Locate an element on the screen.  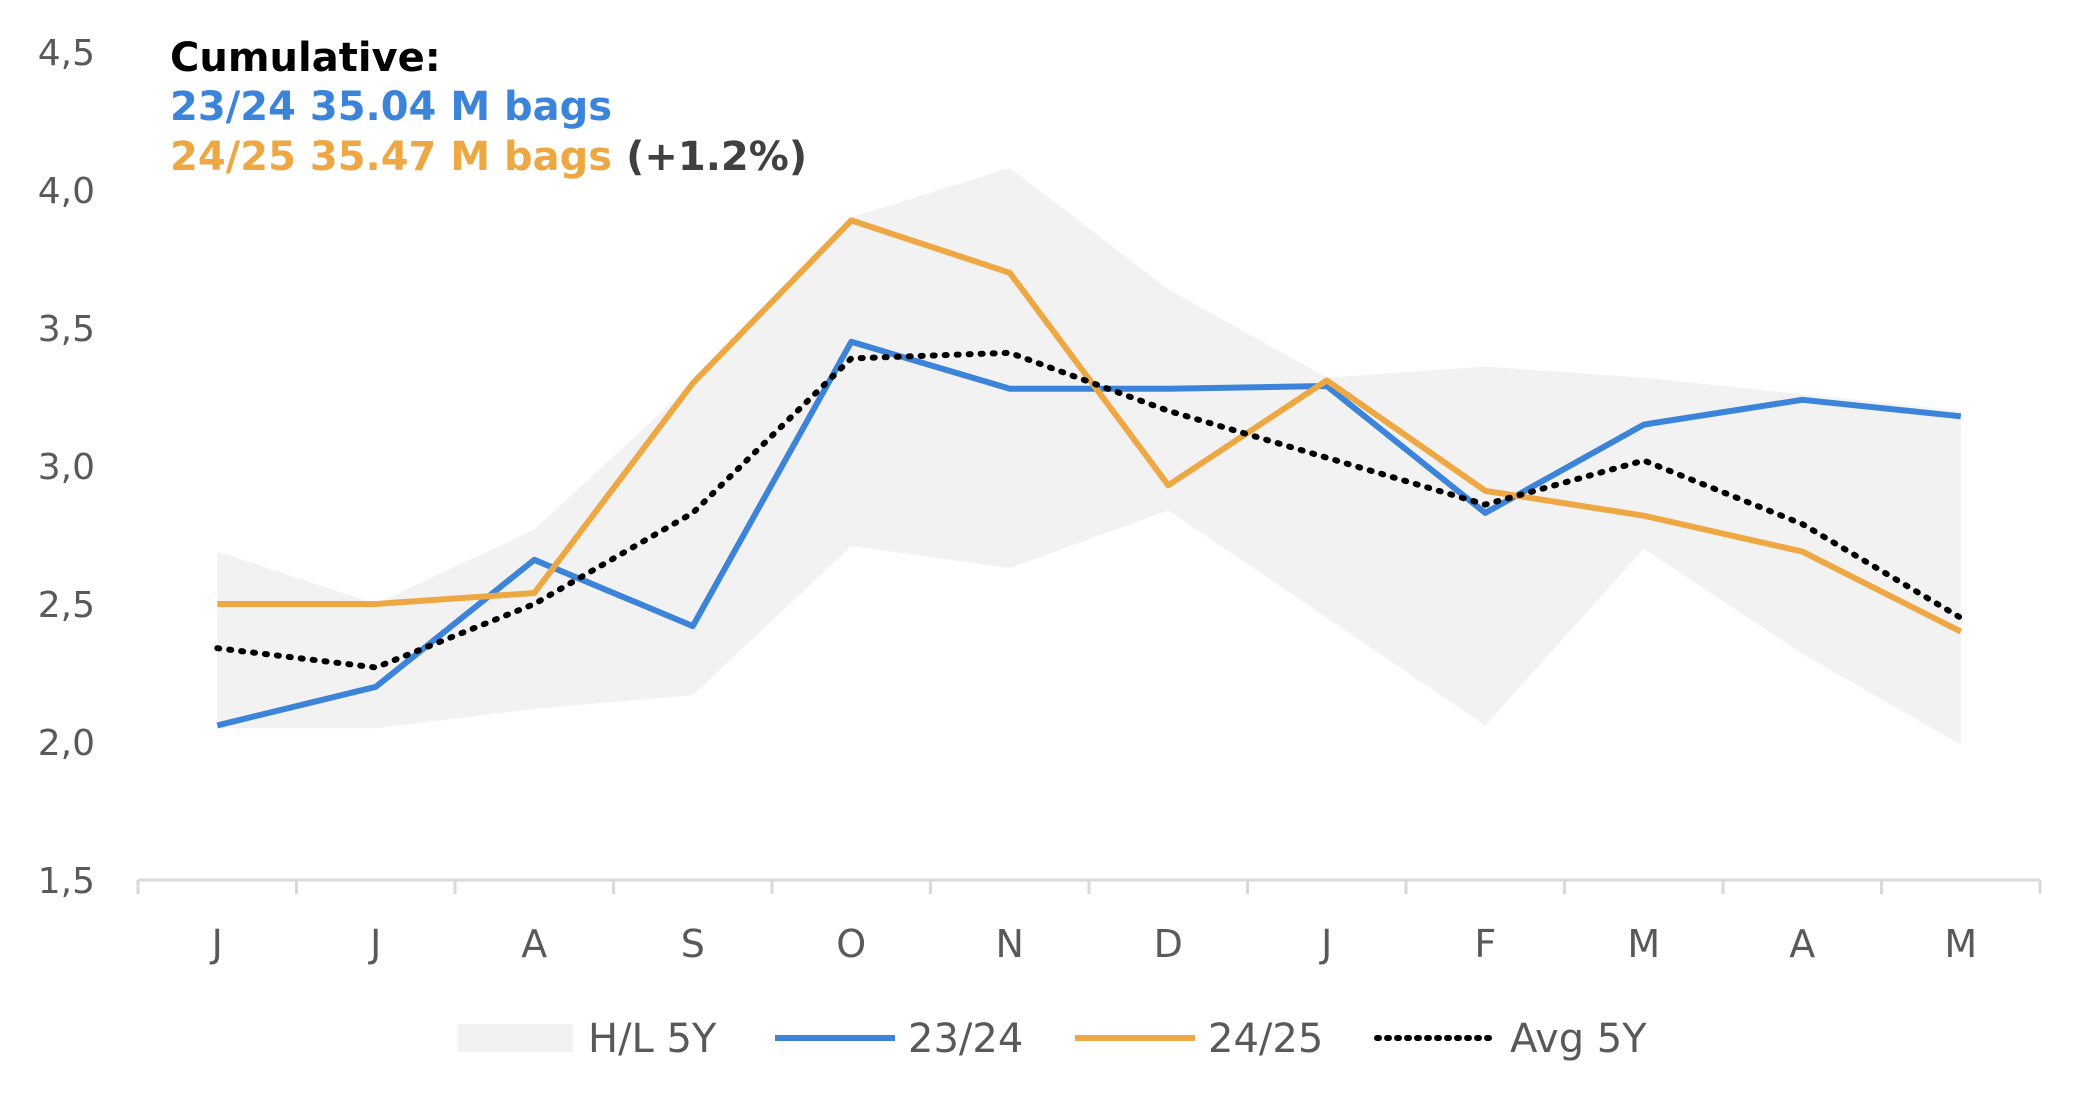
y-tick-label: 4,0 is located at coordinates (66, 191).